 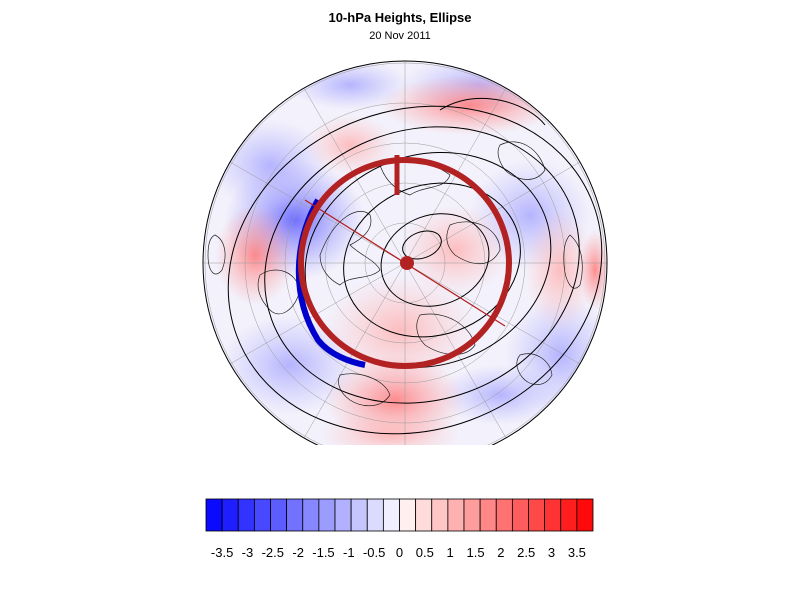 I want to click on colorbar-tick-label: -3, so click(x=247, y=552).